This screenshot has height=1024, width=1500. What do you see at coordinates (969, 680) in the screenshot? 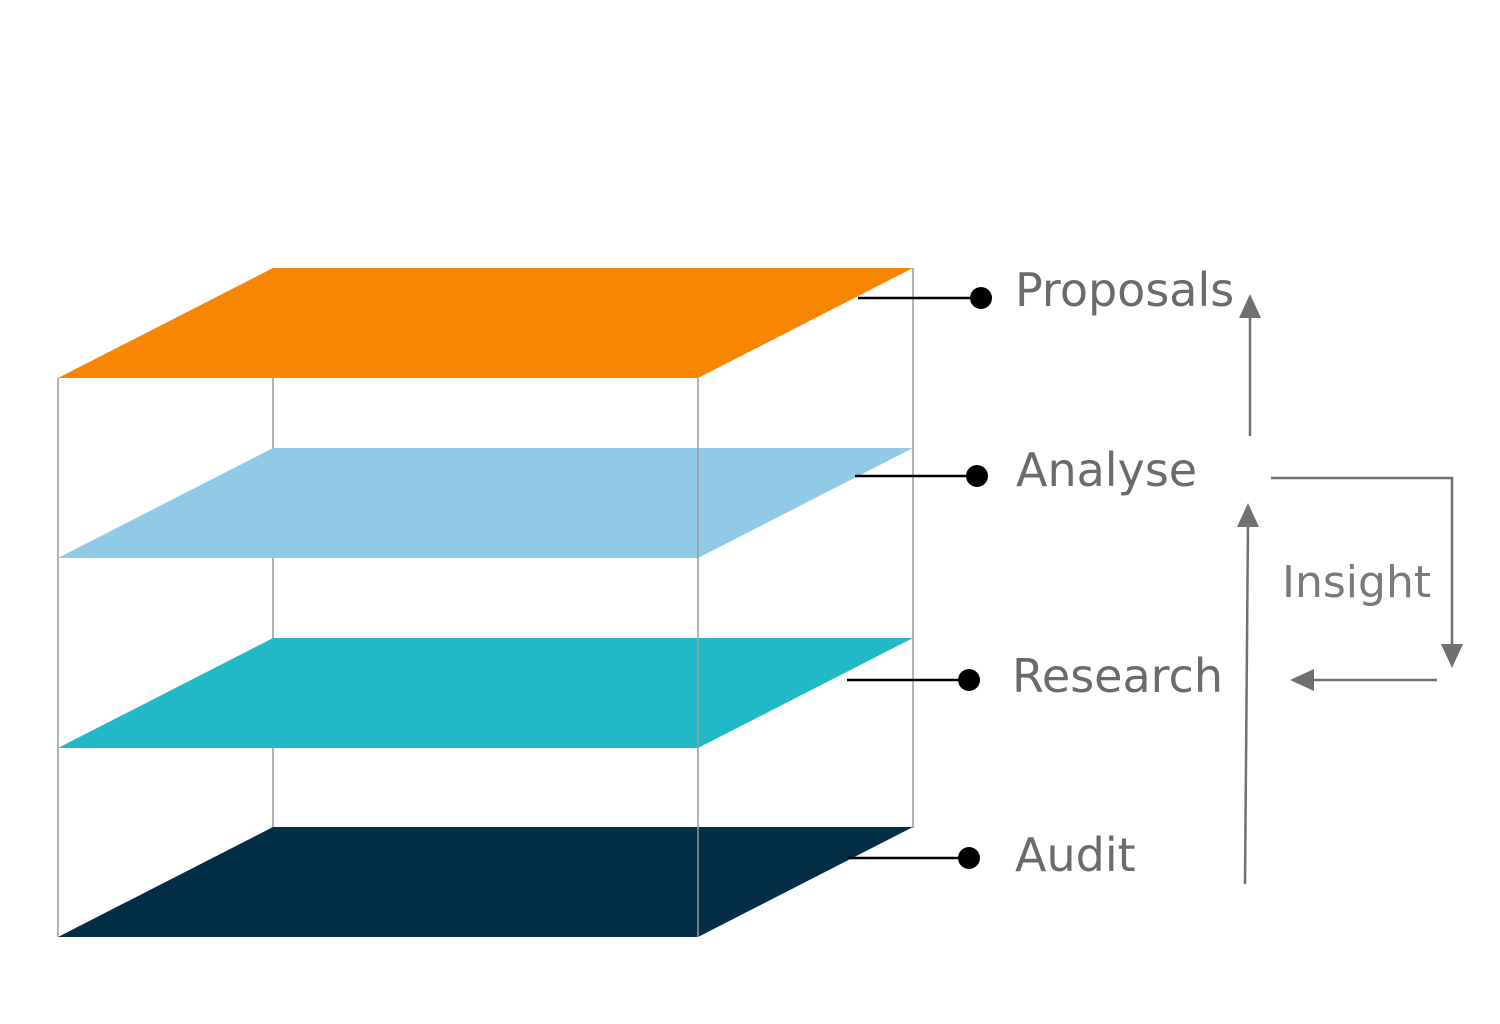
I see `leader-dot-research` at bounding box center [969, 680].